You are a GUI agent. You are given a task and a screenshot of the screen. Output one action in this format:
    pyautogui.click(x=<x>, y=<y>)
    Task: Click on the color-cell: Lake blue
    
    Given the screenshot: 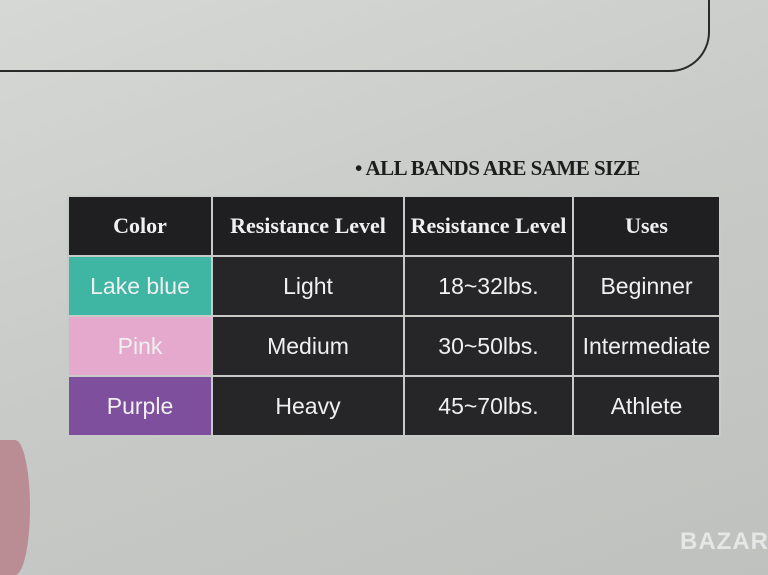 What is the action you would take?
    pyautogui.click(x=140, y=286)
    